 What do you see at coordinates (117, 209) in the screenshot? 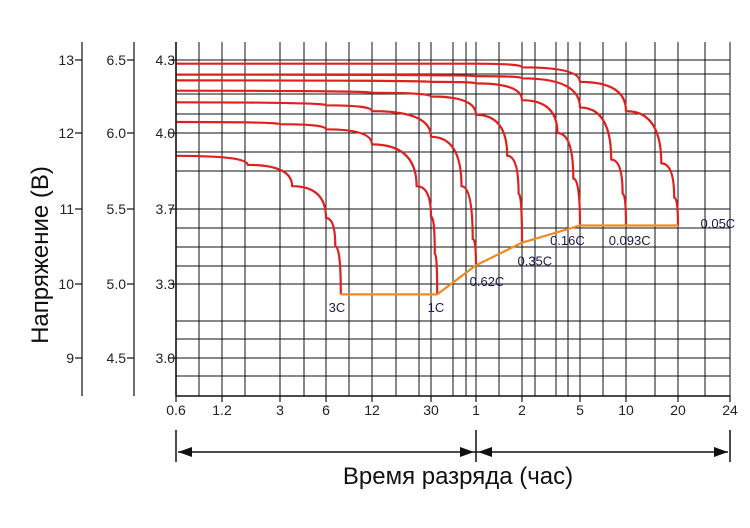
I see `y-tick-label: 5.5` at bounding box center [117, 209].